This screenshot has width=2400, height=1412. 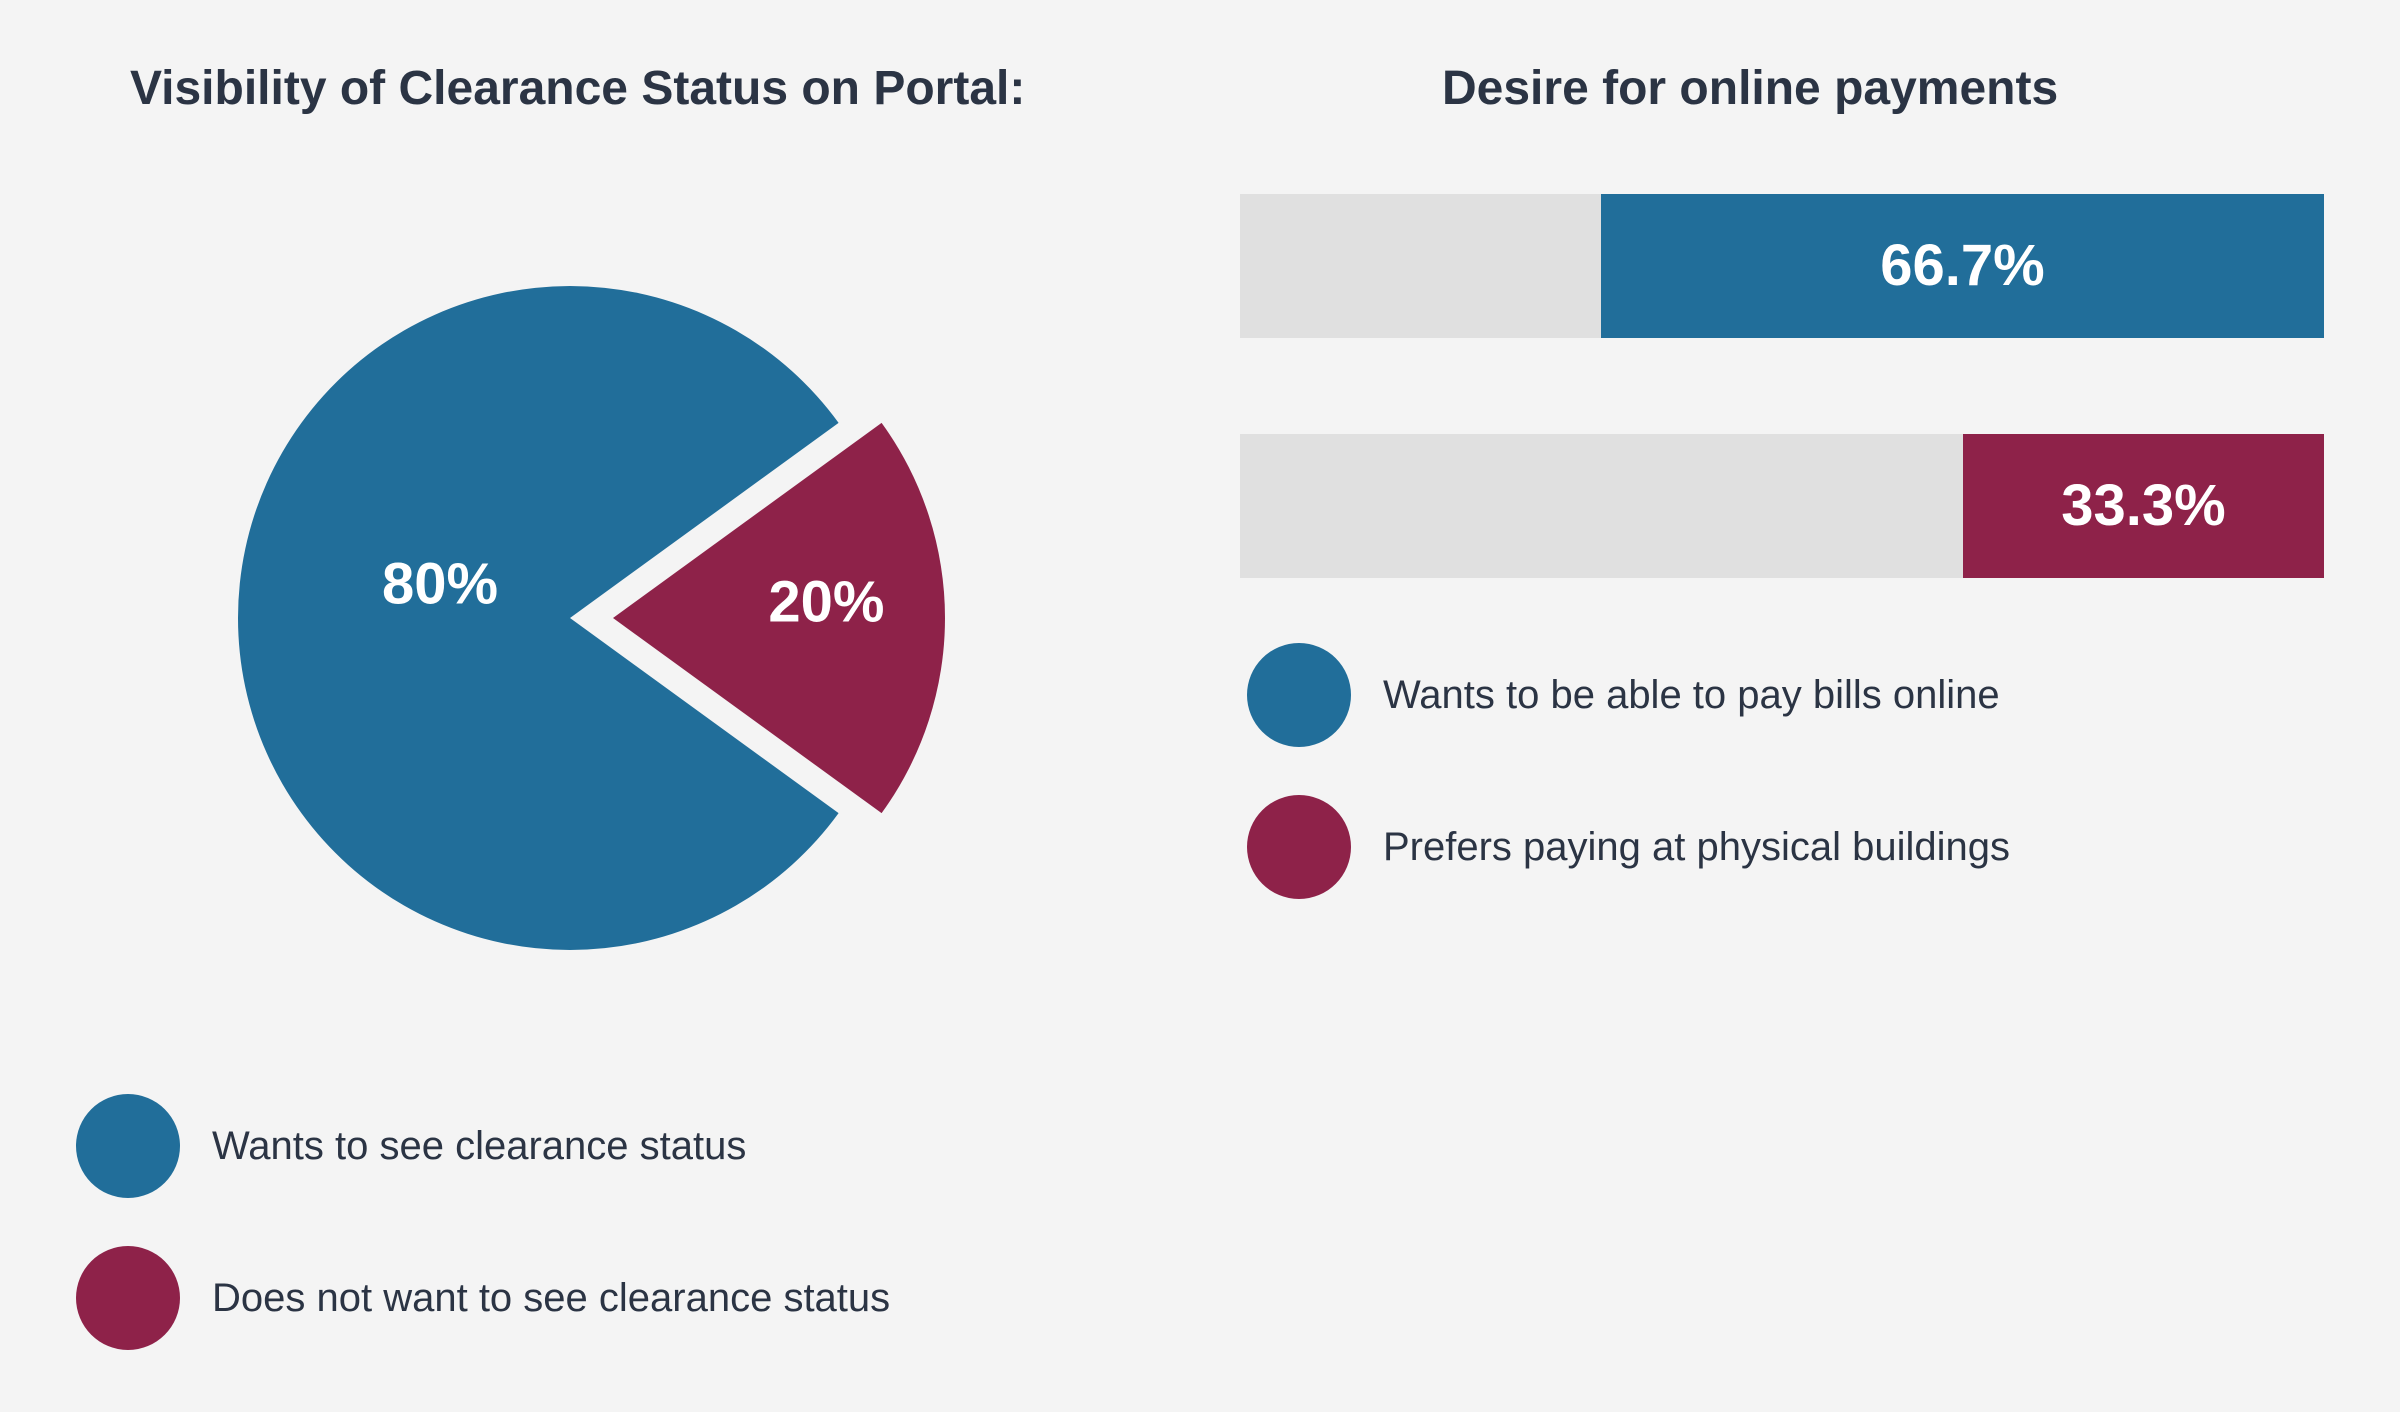 What do you see at coordinates (826, 601) in the screenshot?
I see `pie-label-does-not-want: 20%` at bounding box center [826, 601].